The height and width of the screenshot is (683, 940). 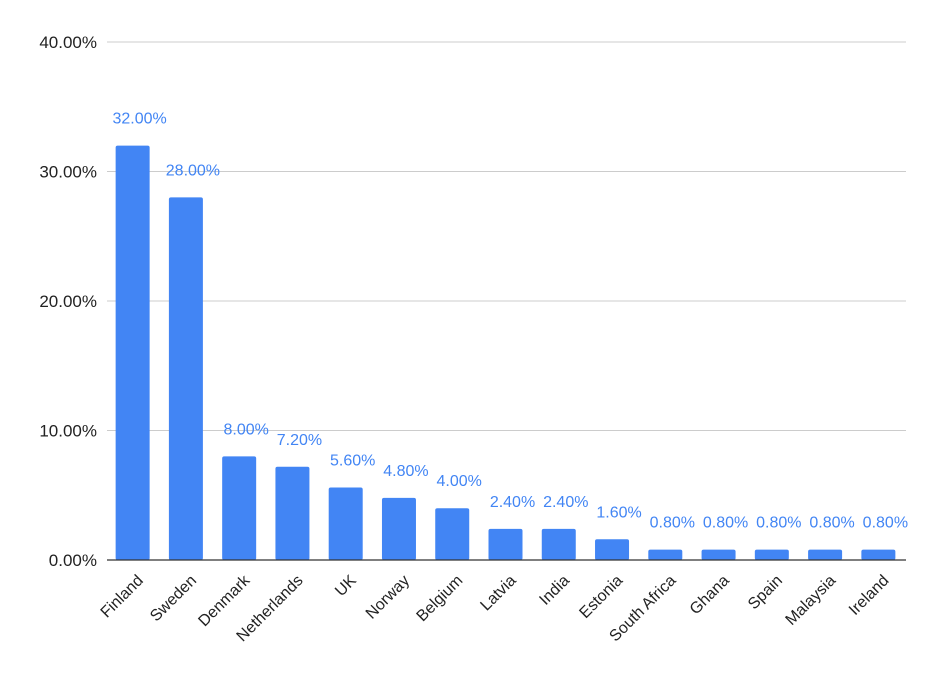 I want to click on data-label: 4.00%, so click(x=459, y=481).